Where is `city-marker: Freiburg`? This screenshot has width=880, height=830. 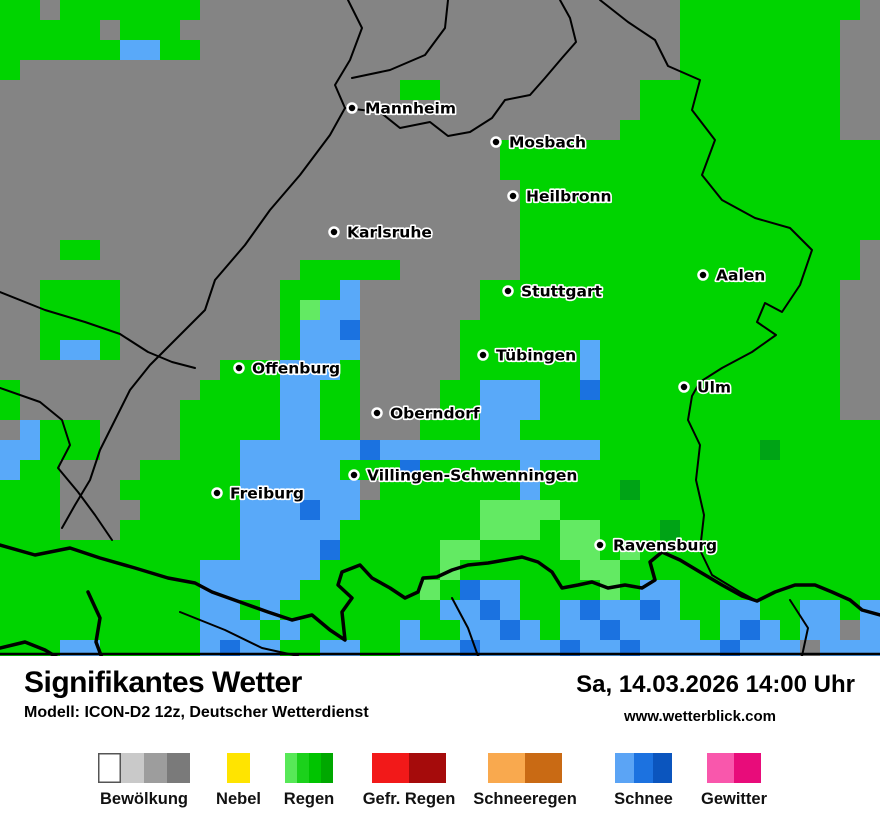
city-marker: Freiburg is located at coordinates (258, 493).